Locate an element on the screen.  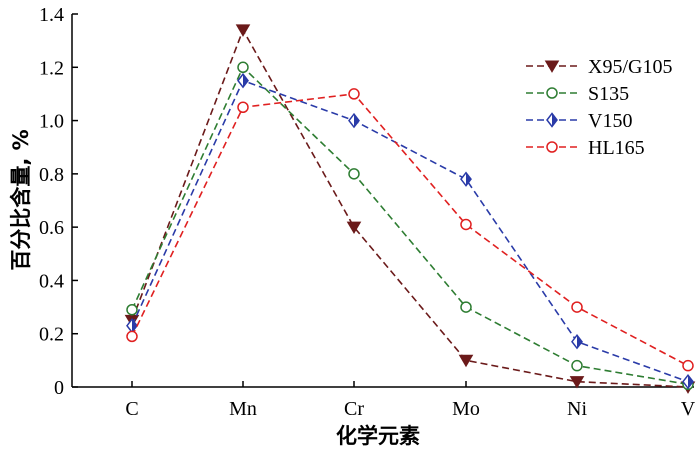
y-tick-label: 0.2 is located at coordinates (51, 335).